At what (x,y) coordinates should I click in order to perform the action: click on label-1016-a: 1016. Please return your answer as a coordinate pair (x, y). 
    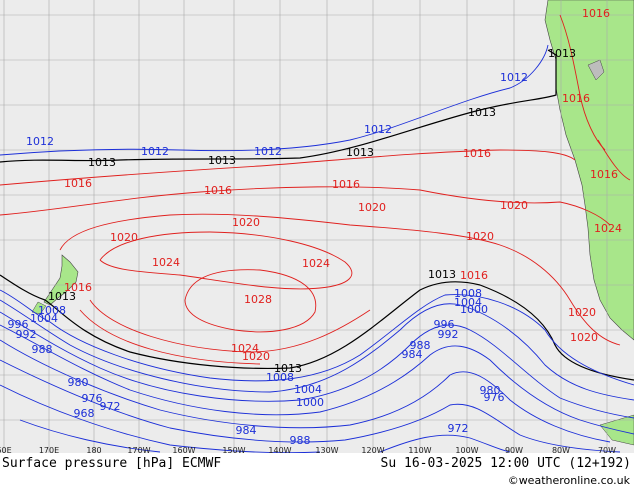
    Looking at the image, I should click on (78, 183).